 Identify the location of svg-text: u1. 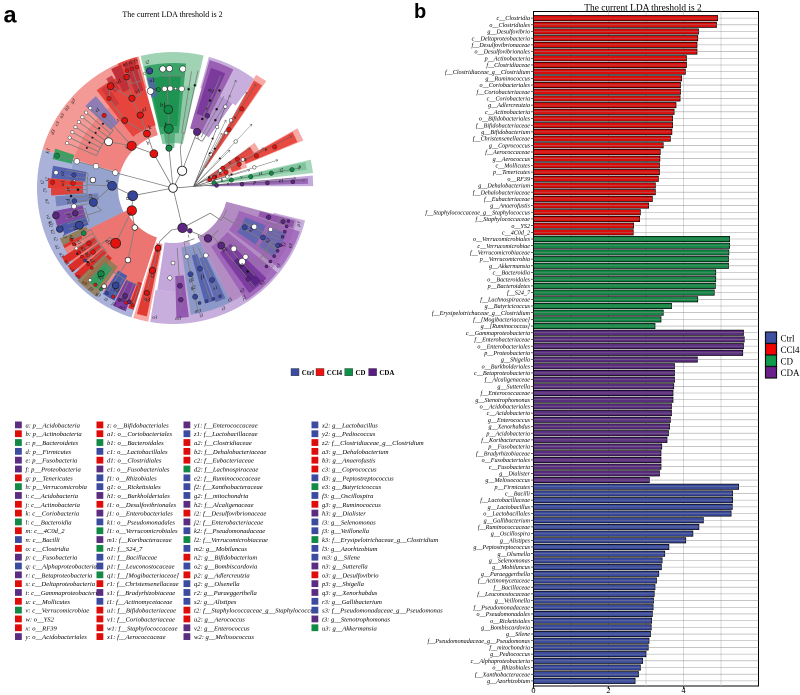
(119, 82).